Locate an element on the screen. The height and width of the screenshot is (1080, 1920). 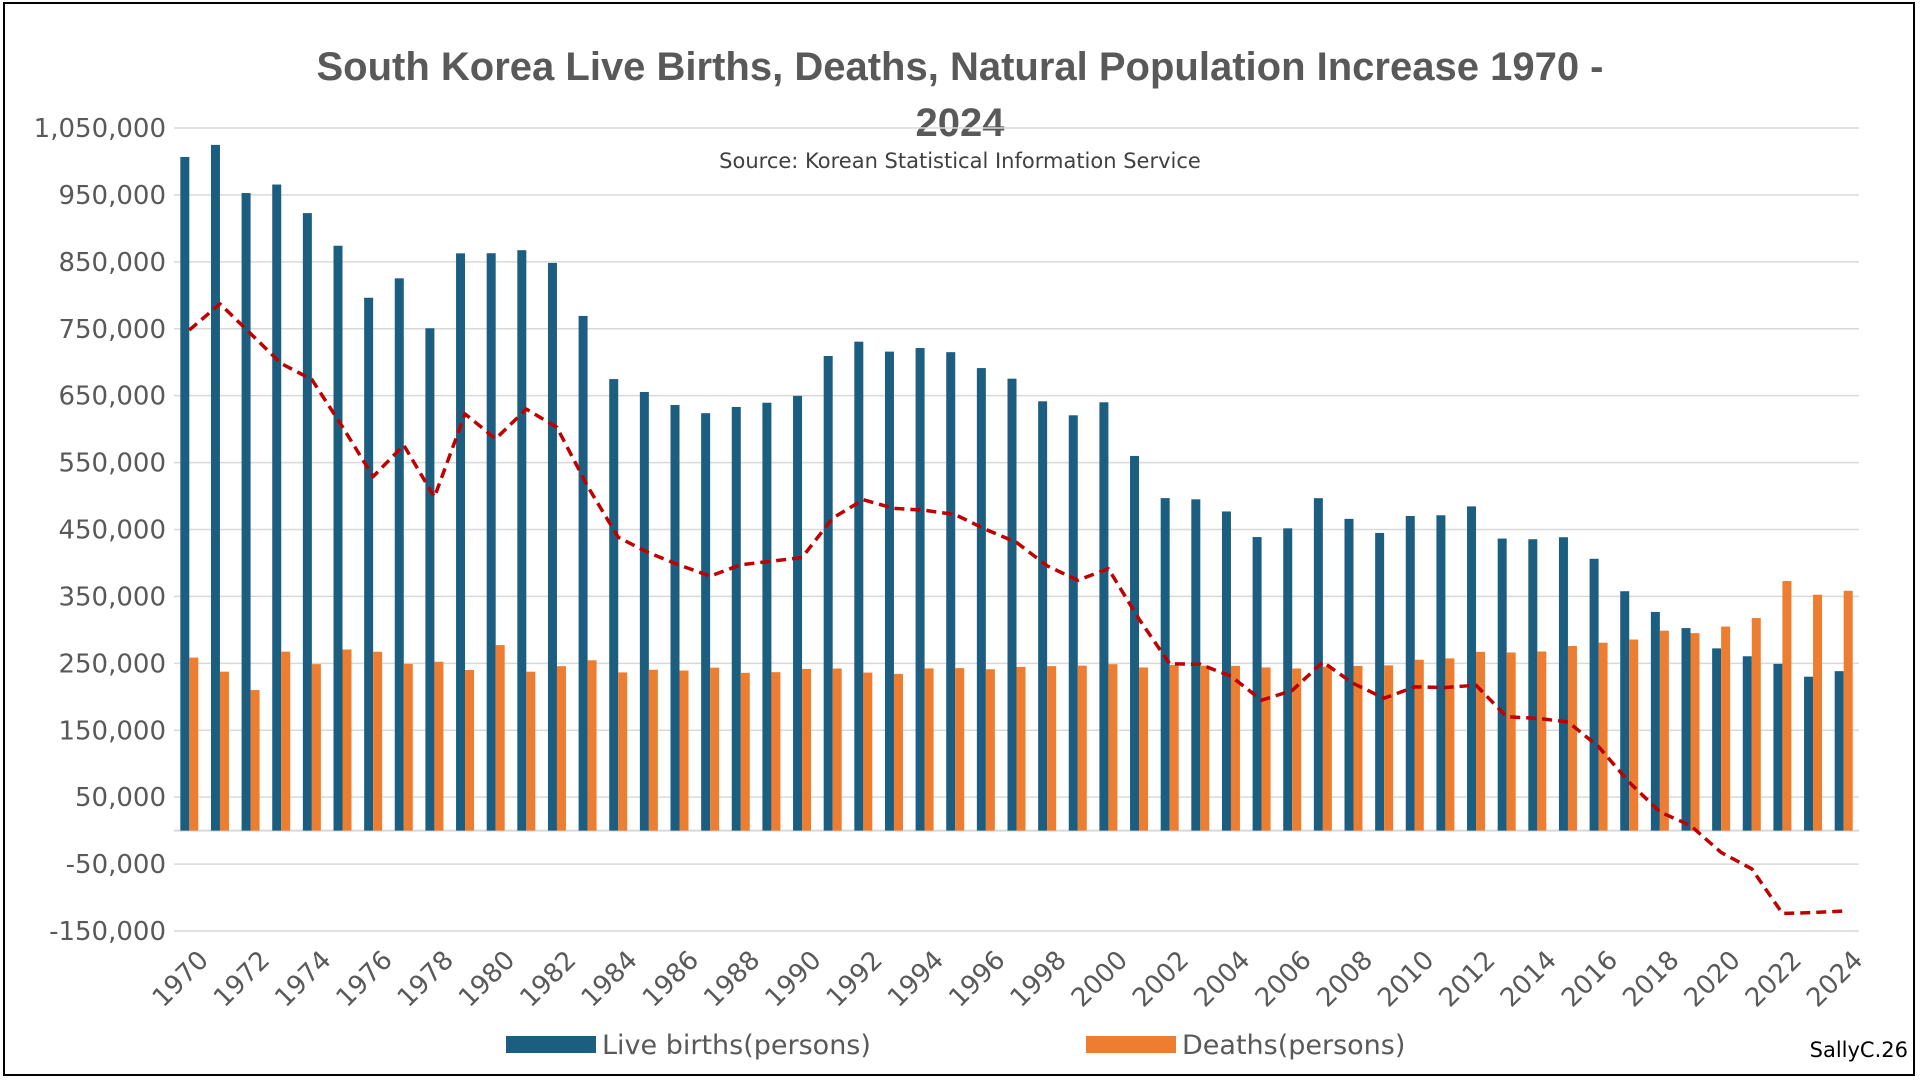
y-tick-label: -50,000 is located at coordinates (116, 865).